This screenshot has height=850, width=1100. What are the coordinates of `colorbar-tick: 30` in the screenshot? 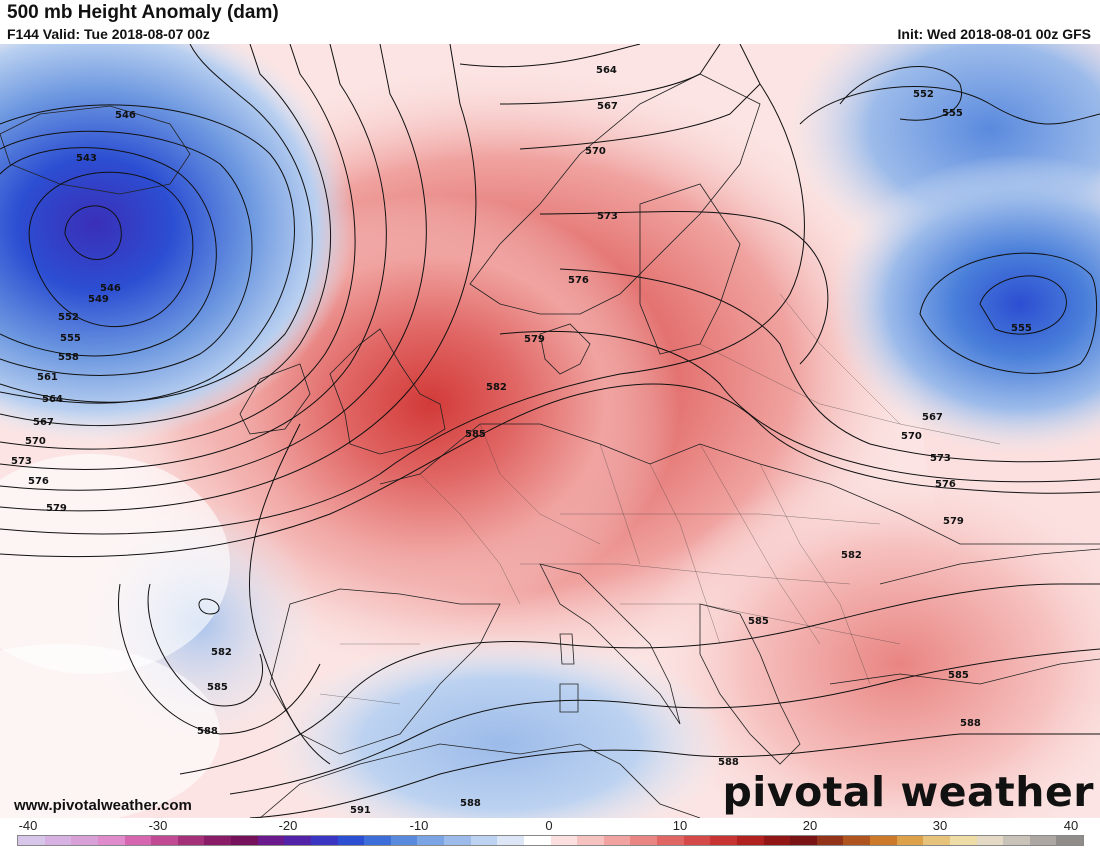 It's located at (940, 825).